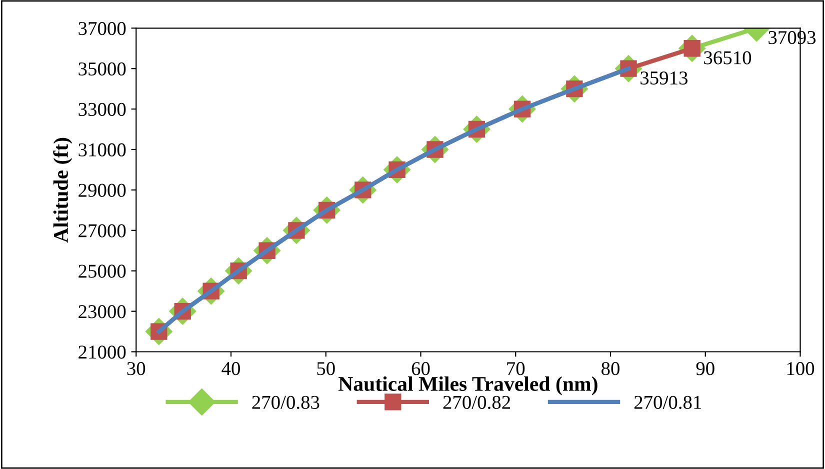 This screenshot has width=825, height=469. Describe the element at coordinates (102, 311) in the screenshot. I see `y-tick-label: 23000` at that location.